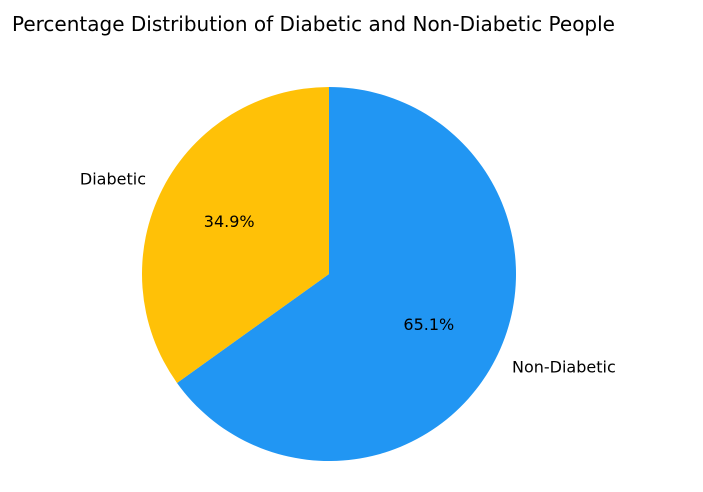  What do you see at coordinates (113, 179) in the screenshot?
I see `slice-label: Diabetic` at bounding box center [113, 179].